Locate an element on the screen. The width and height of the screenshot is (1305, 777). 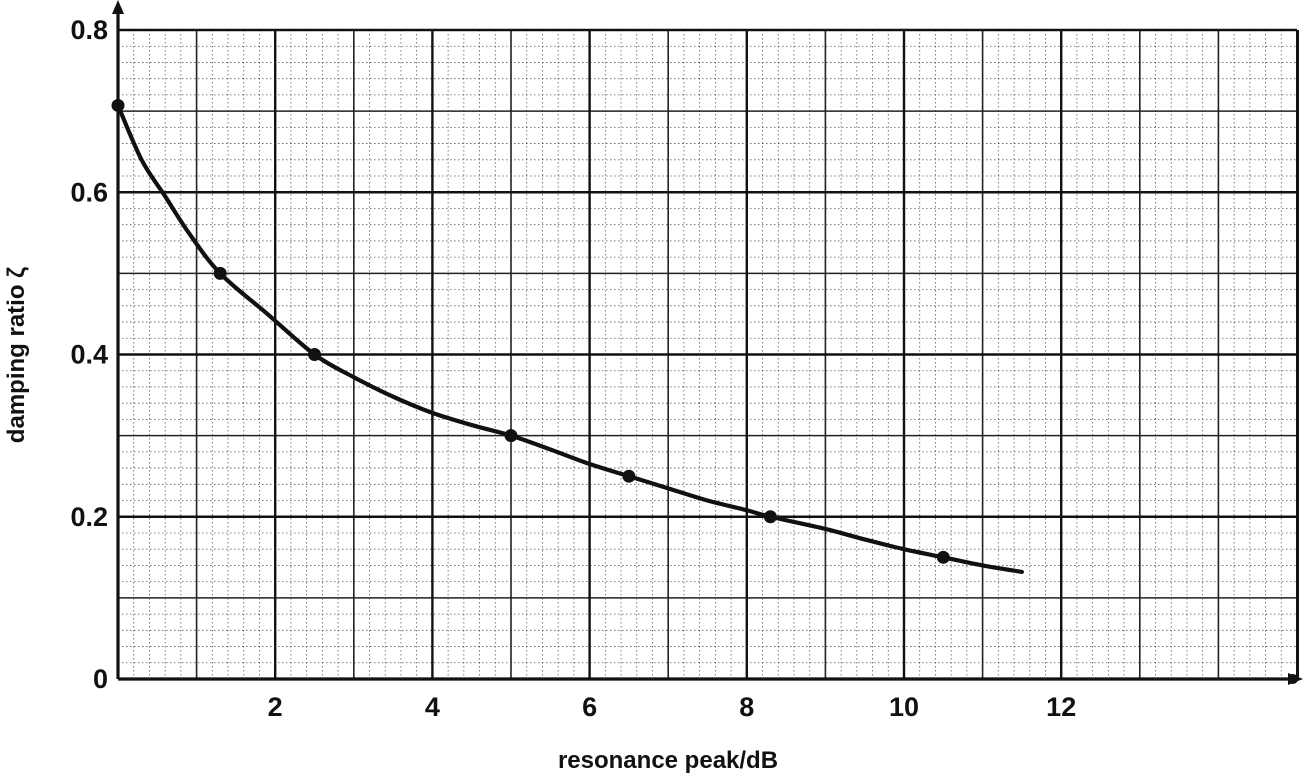
y-axis-label: damping ratio ζ is located at coordinates (16, 355).